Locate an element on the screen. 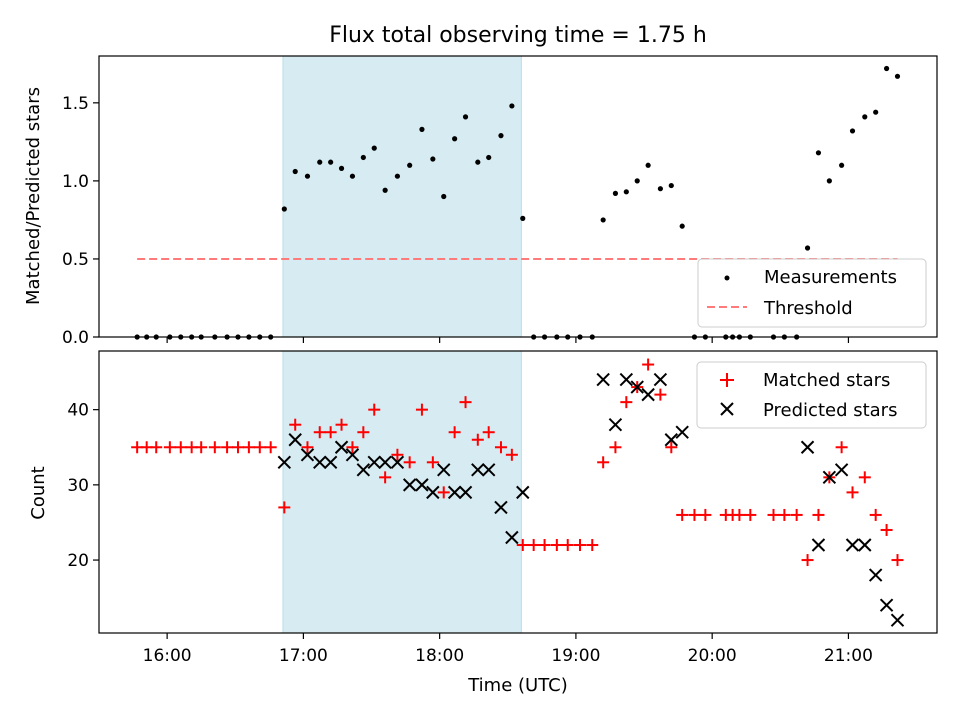 The image size is (960, 724). x-tick-label: 19:00 is located at coordinates (575, 656).